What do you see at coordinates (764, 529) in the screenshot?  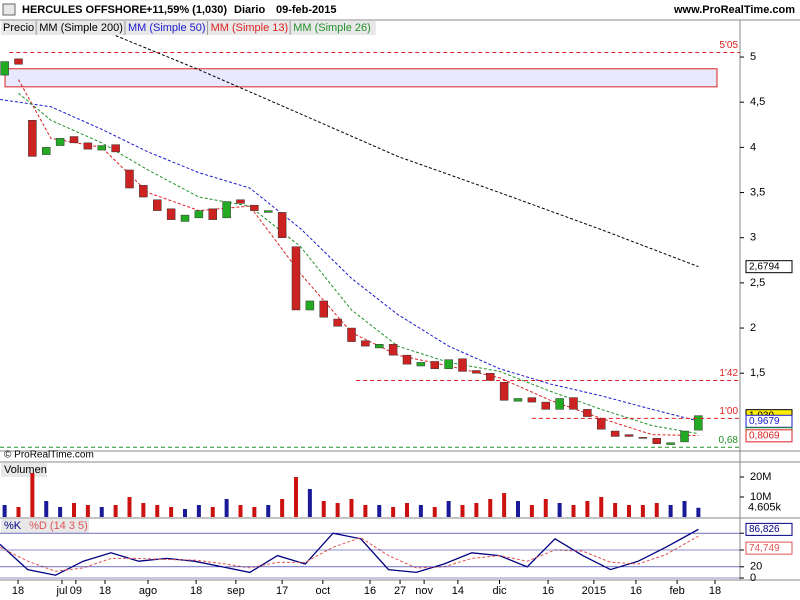 I see `value-tag-label: 86,826` at bounding box center [764, 529].